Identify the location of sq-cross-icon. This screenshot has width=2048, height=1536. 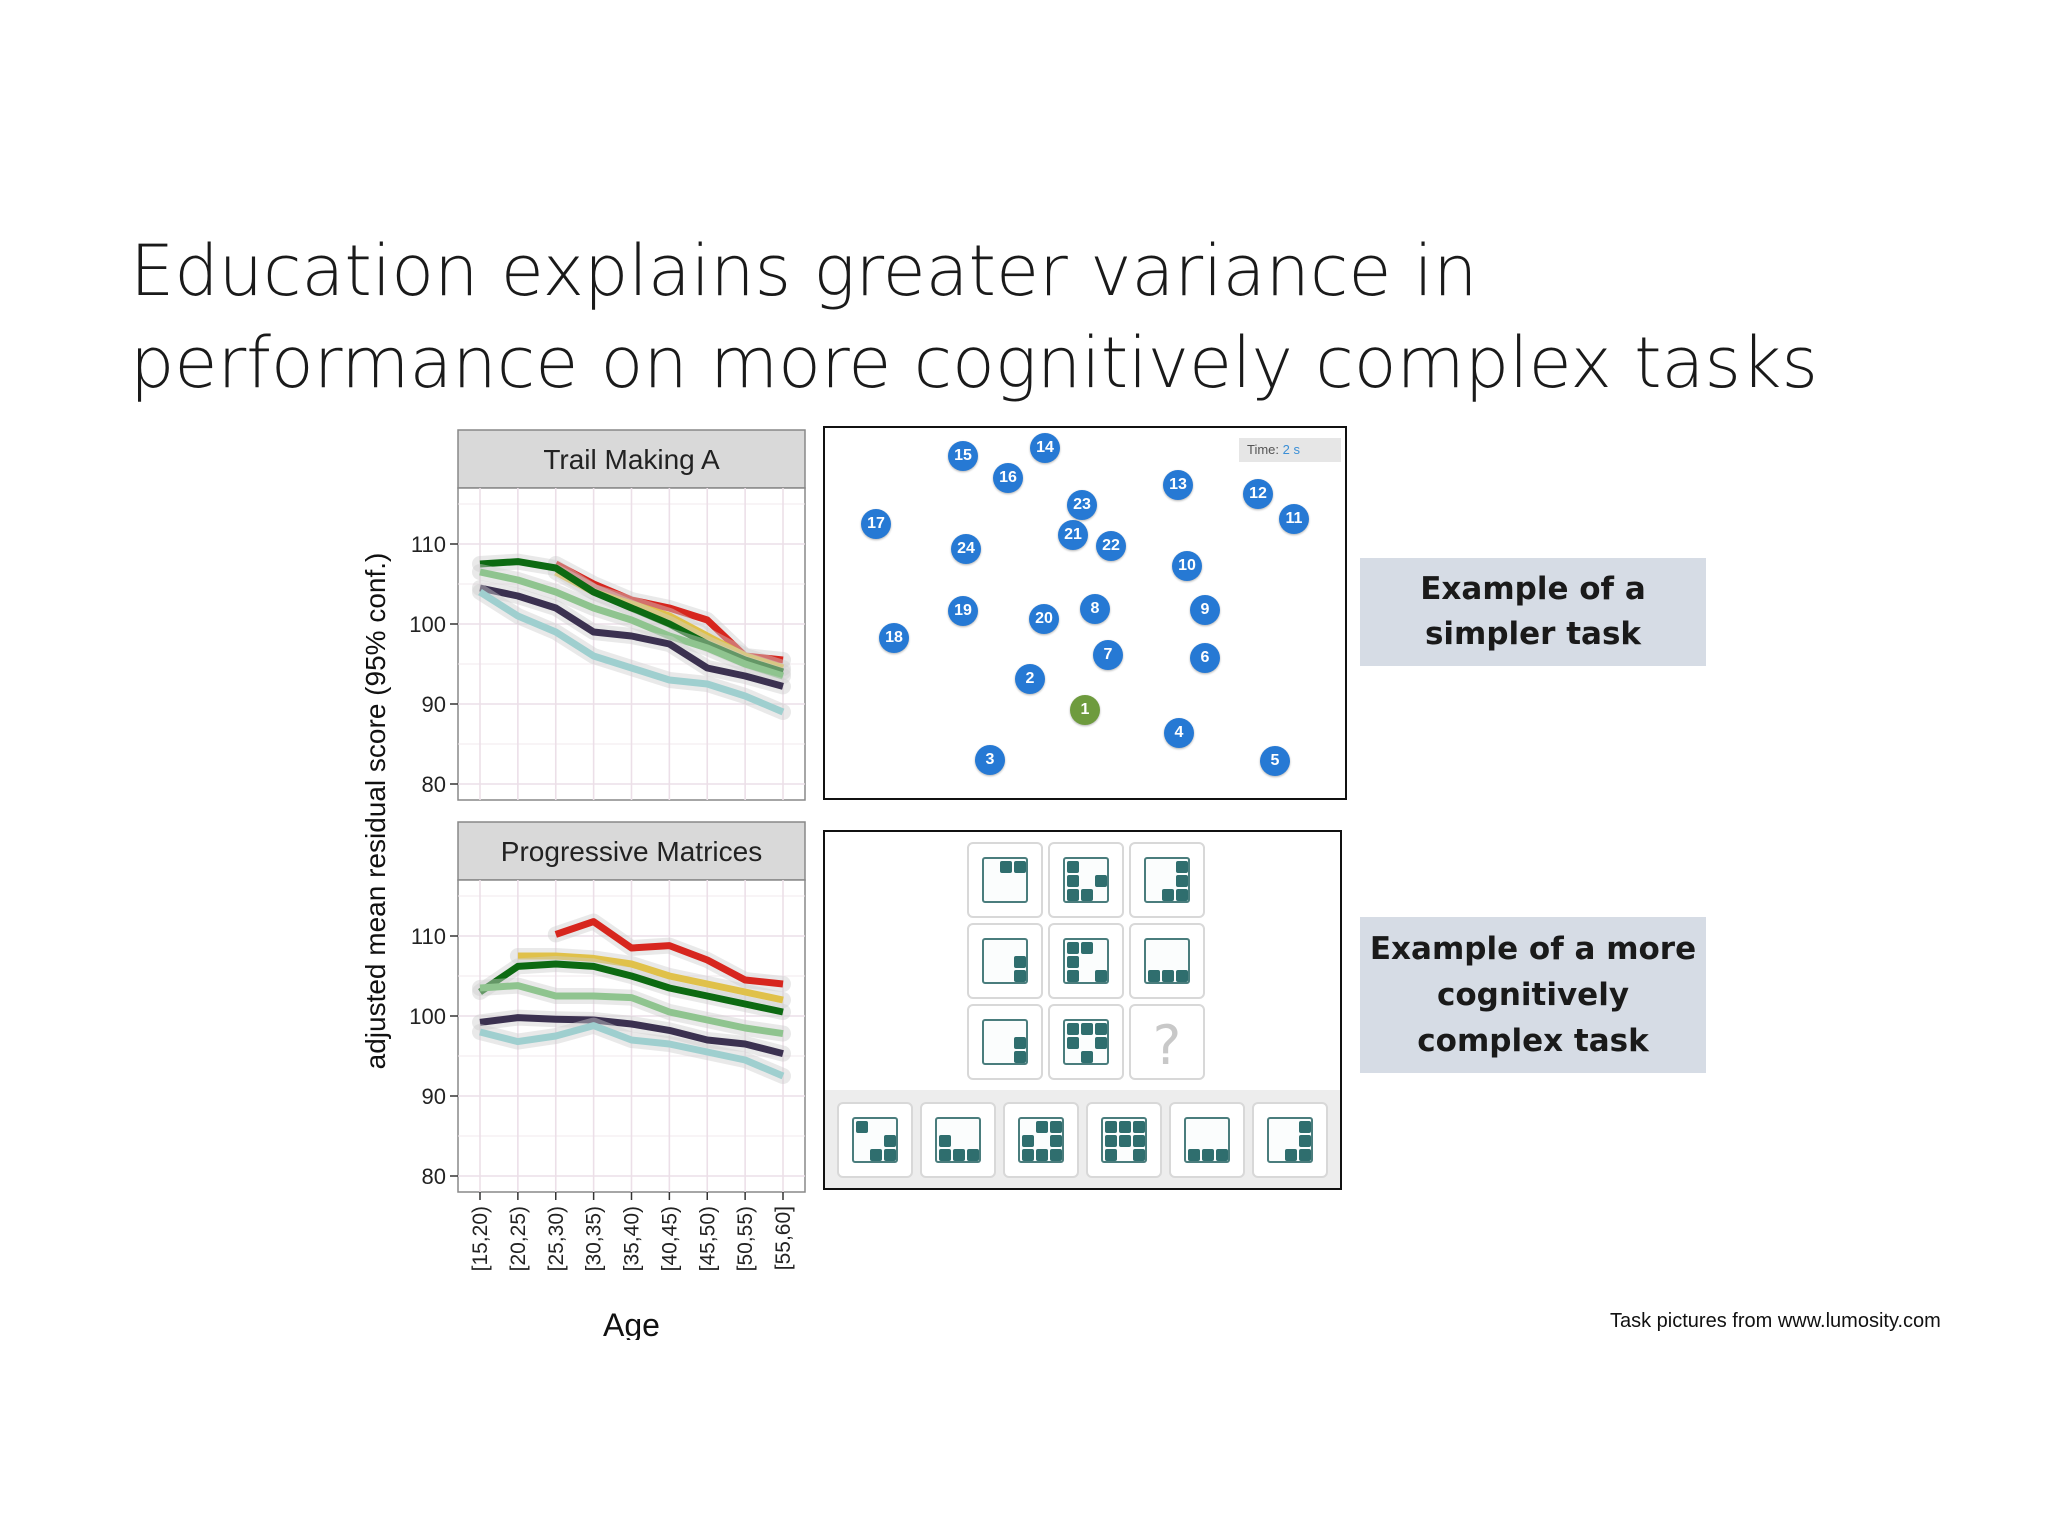
(1086, 1042).